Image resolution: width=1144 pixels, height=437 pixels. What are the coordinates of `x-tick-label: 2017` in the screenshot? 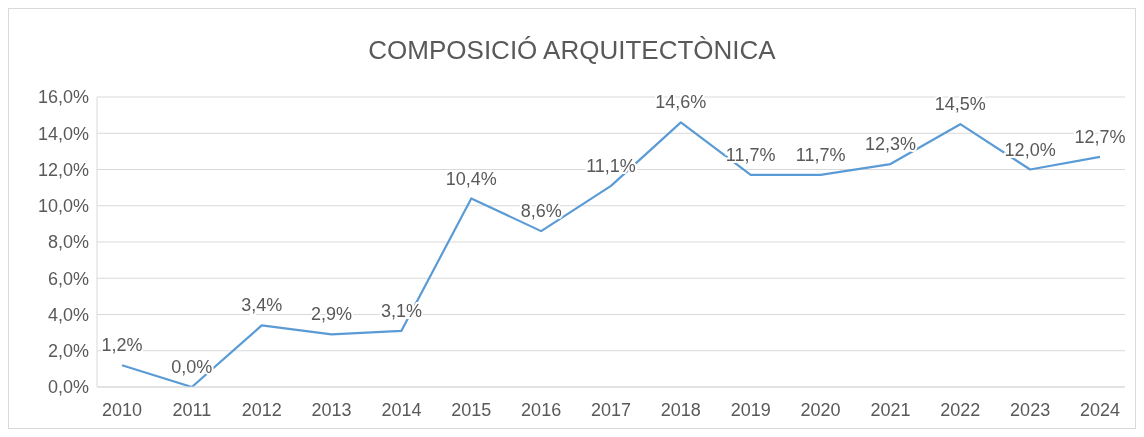 It's located at (611, 409).